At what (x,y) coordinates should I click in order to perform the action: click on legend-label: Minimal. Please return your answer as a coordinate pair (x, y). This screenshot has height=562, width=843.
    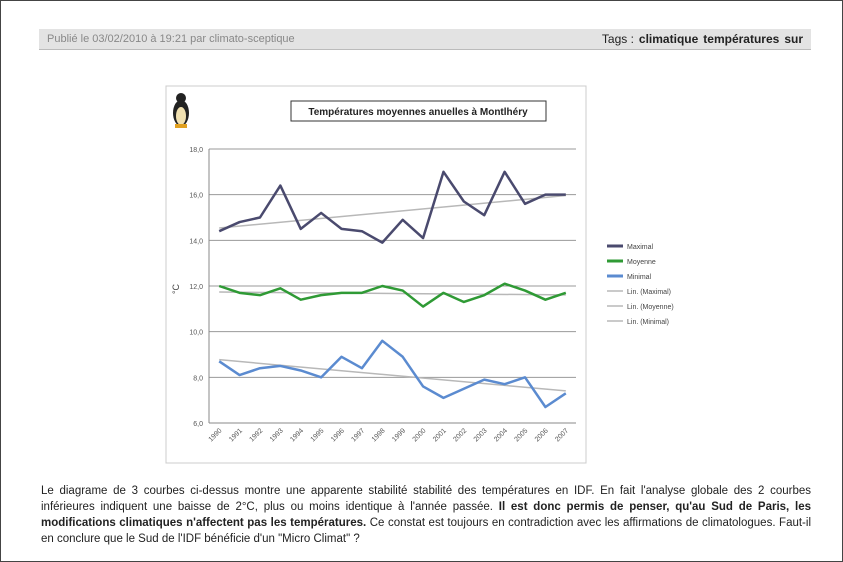
    Looking at the image, I should click on (639, 277).